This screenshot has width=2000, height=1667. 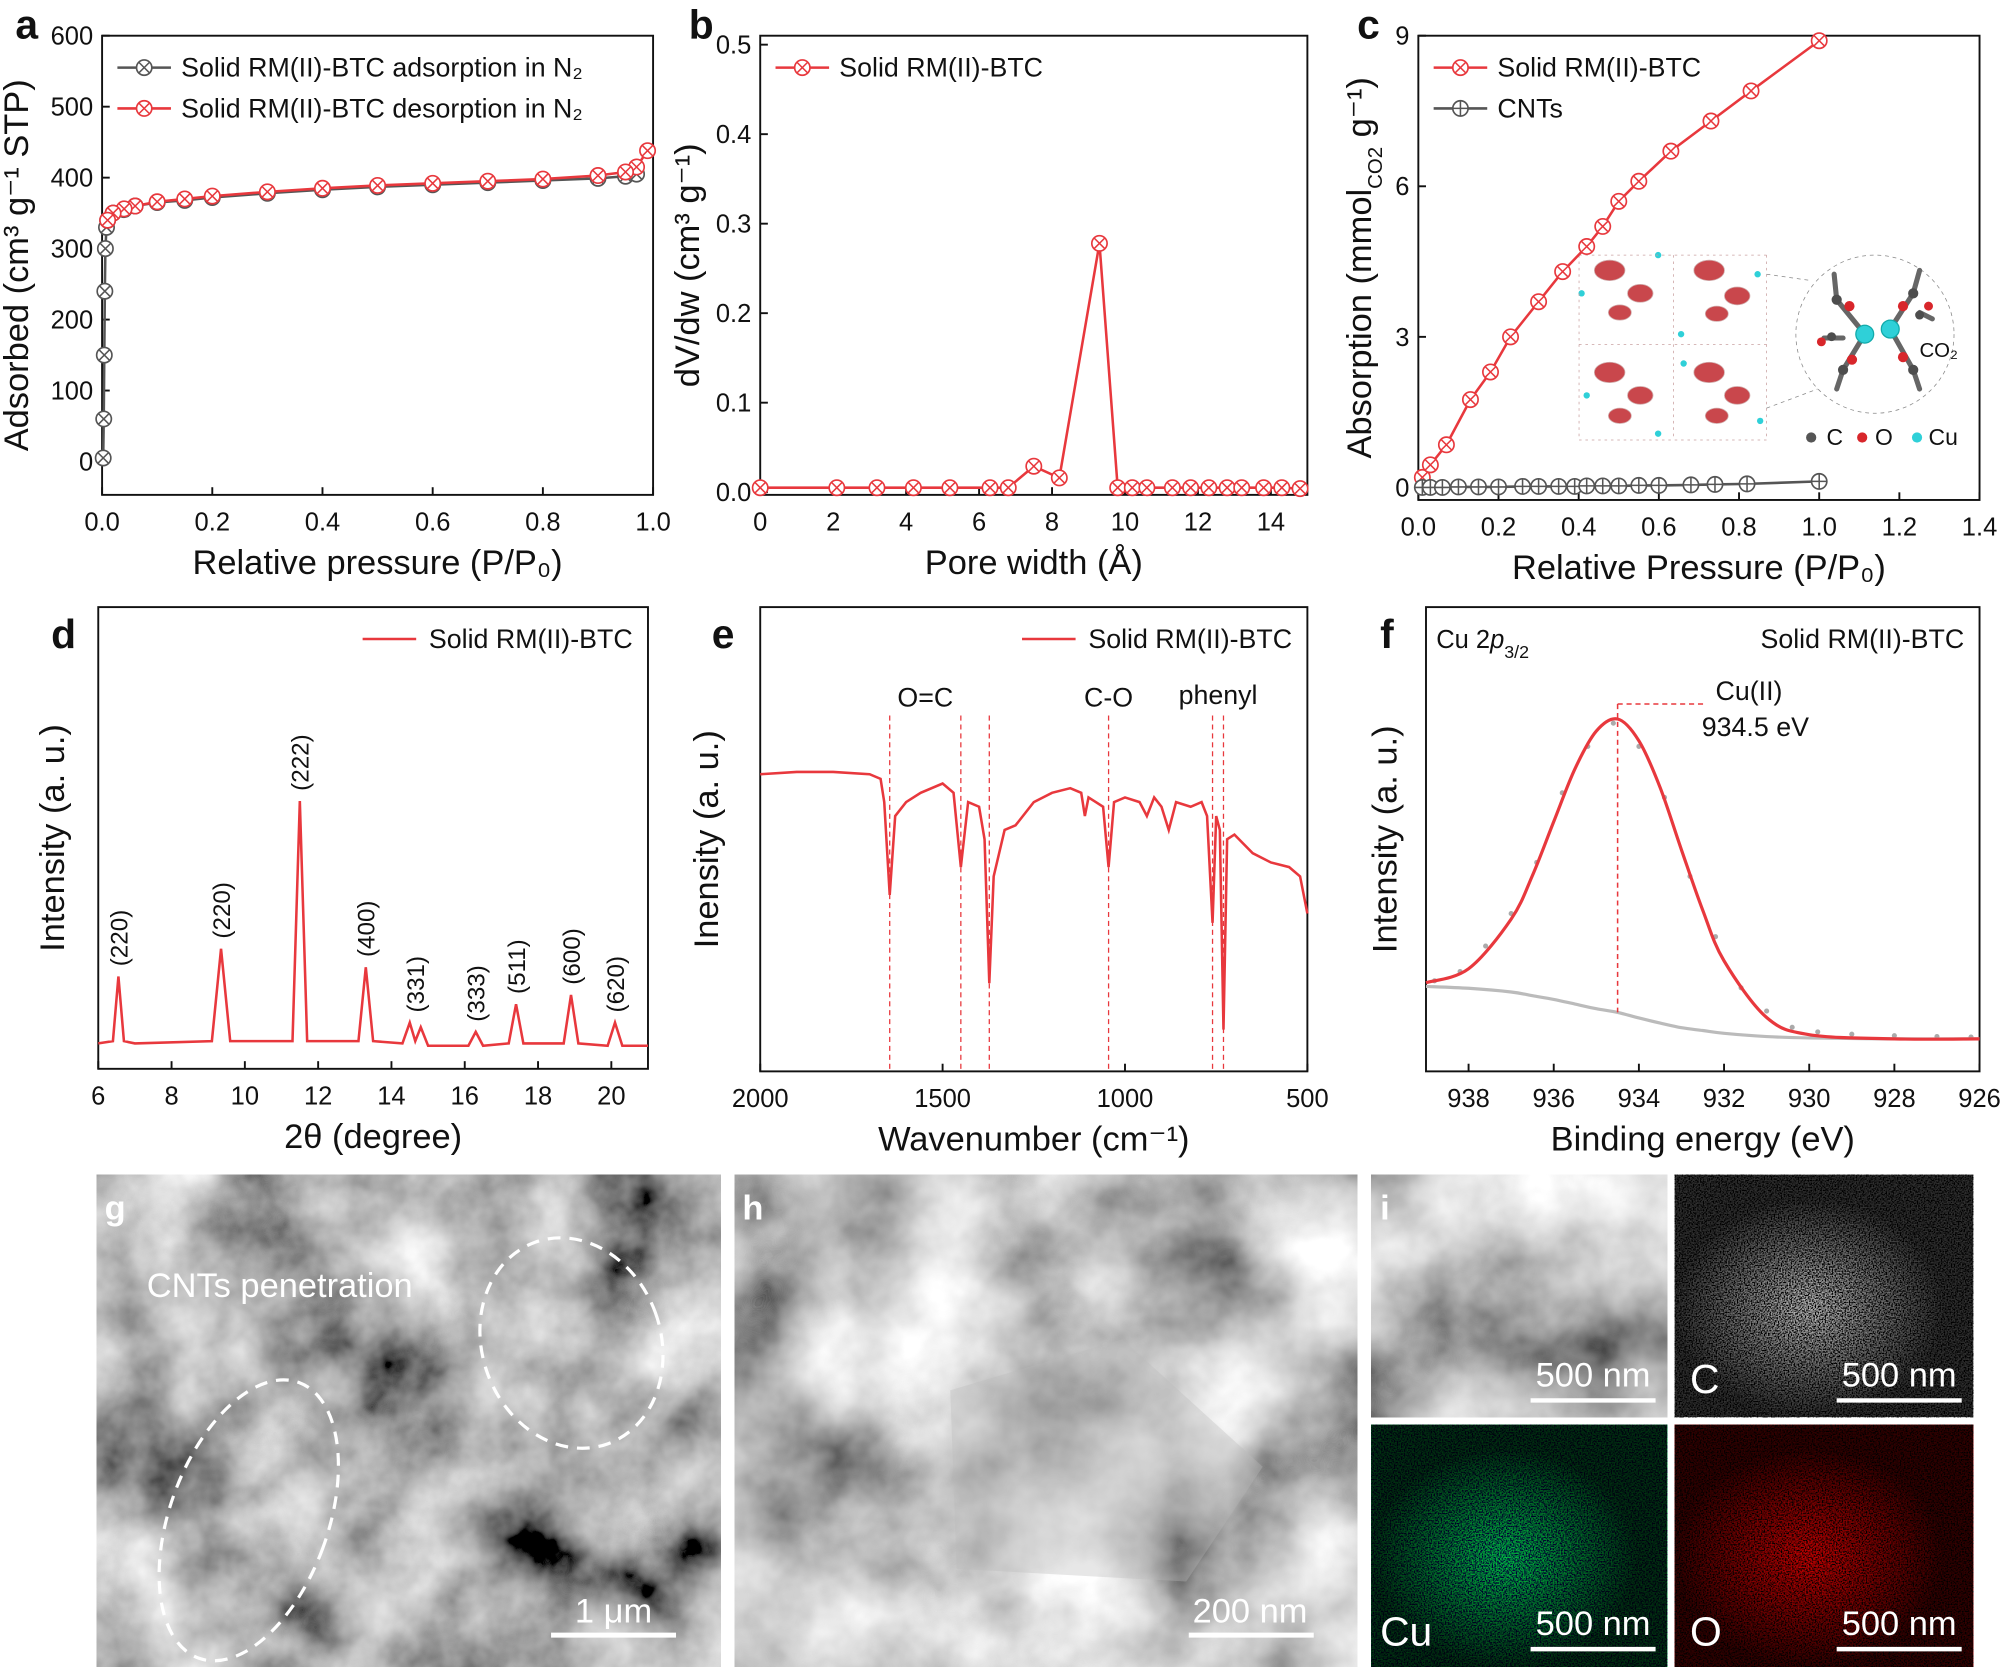 I want to click on x-tick-label: 1000, so click(x=1125, y=1099).